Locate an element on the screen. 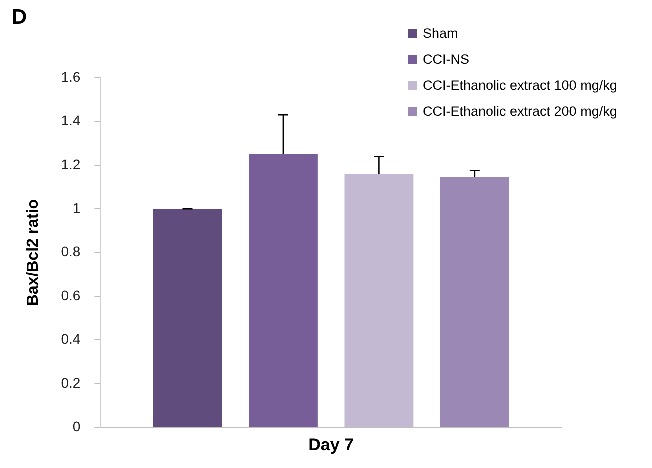  y-tick-label: 0.4 is located at coordinates (71, 339).